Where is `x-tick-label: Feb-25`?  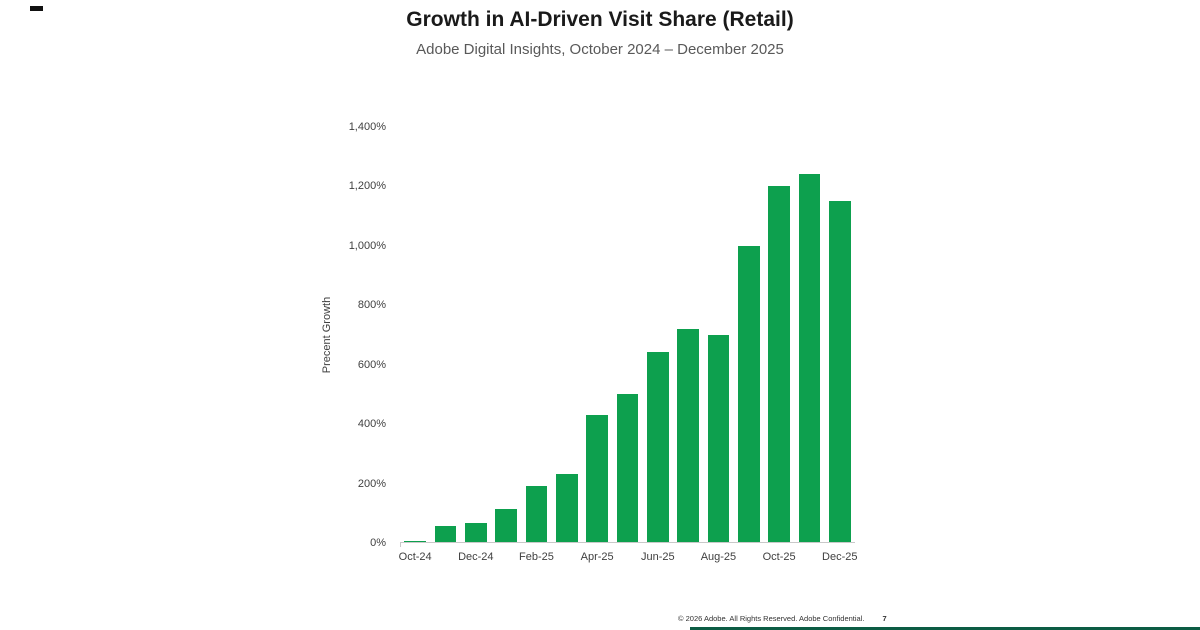
x-tick-label: Feb-25 is located at coordinates (536, 557).